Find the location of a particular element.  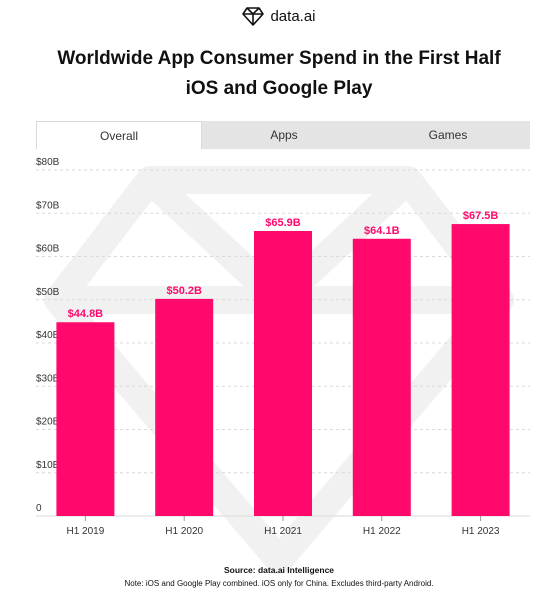

x-tick-label: H1 2020 is located at coordinates (184, 531).